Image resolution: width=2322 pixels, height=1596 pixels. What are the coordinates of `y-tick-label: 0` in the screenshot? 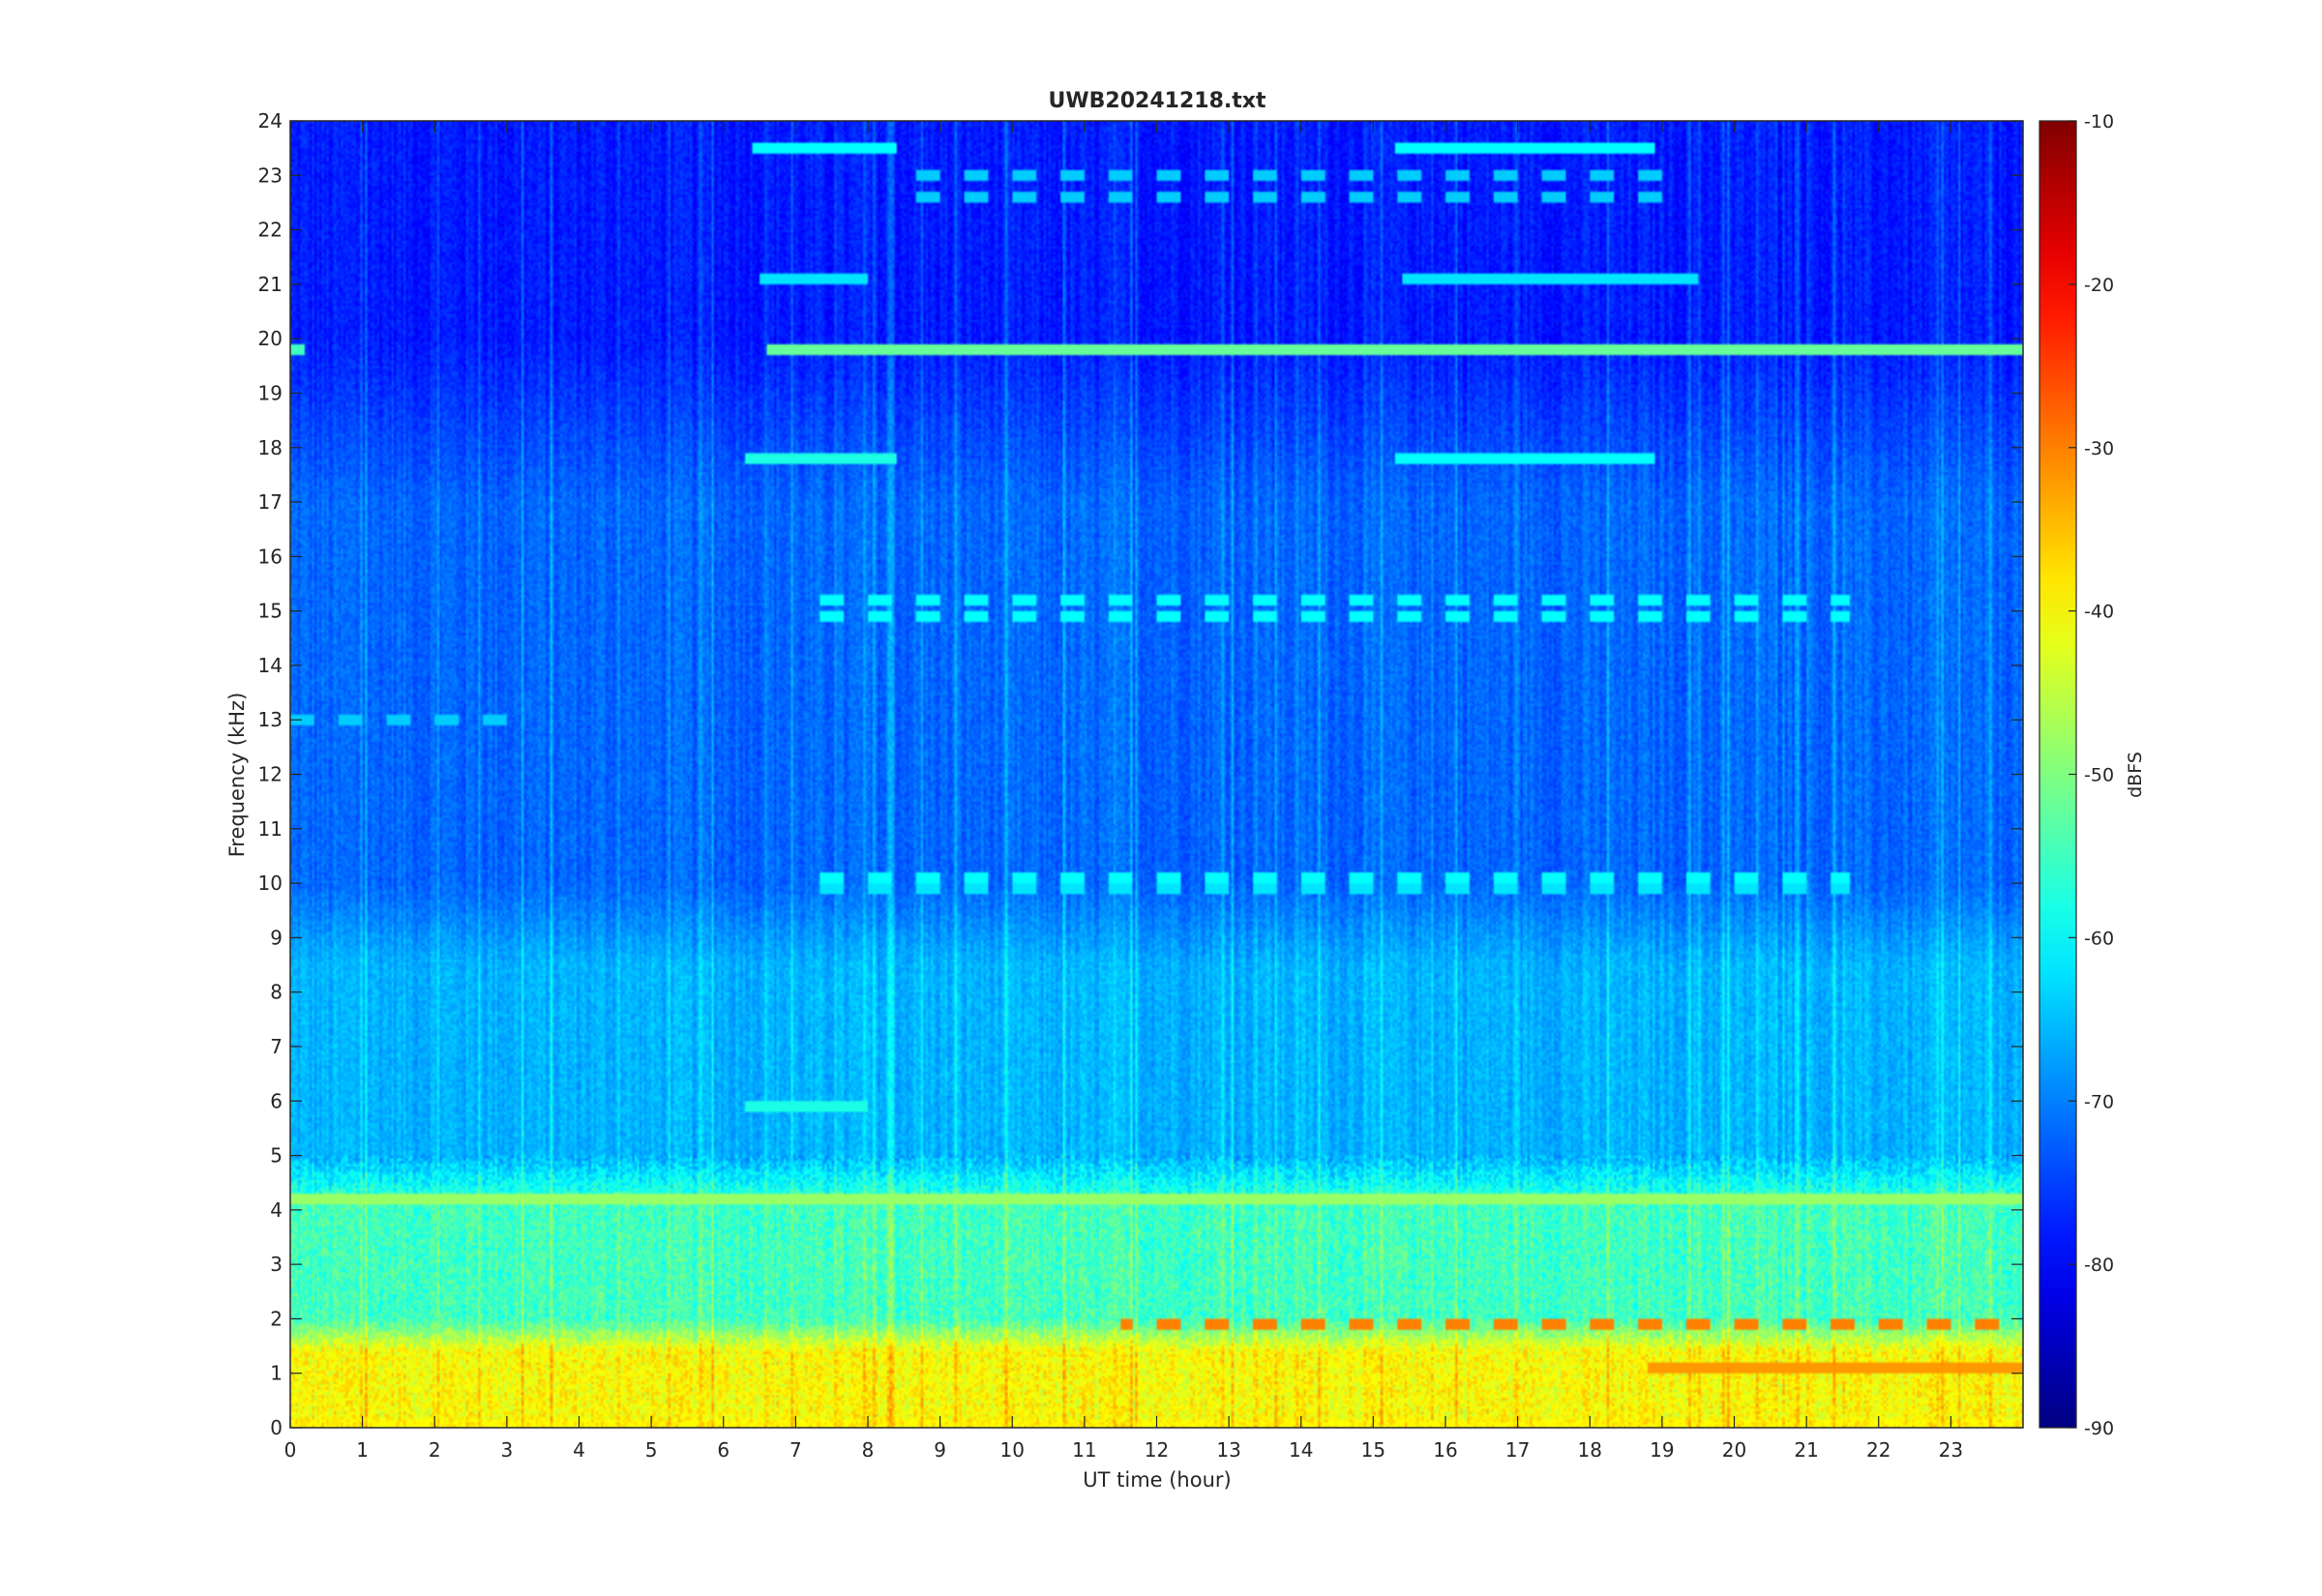 It's located at (276, 1427).